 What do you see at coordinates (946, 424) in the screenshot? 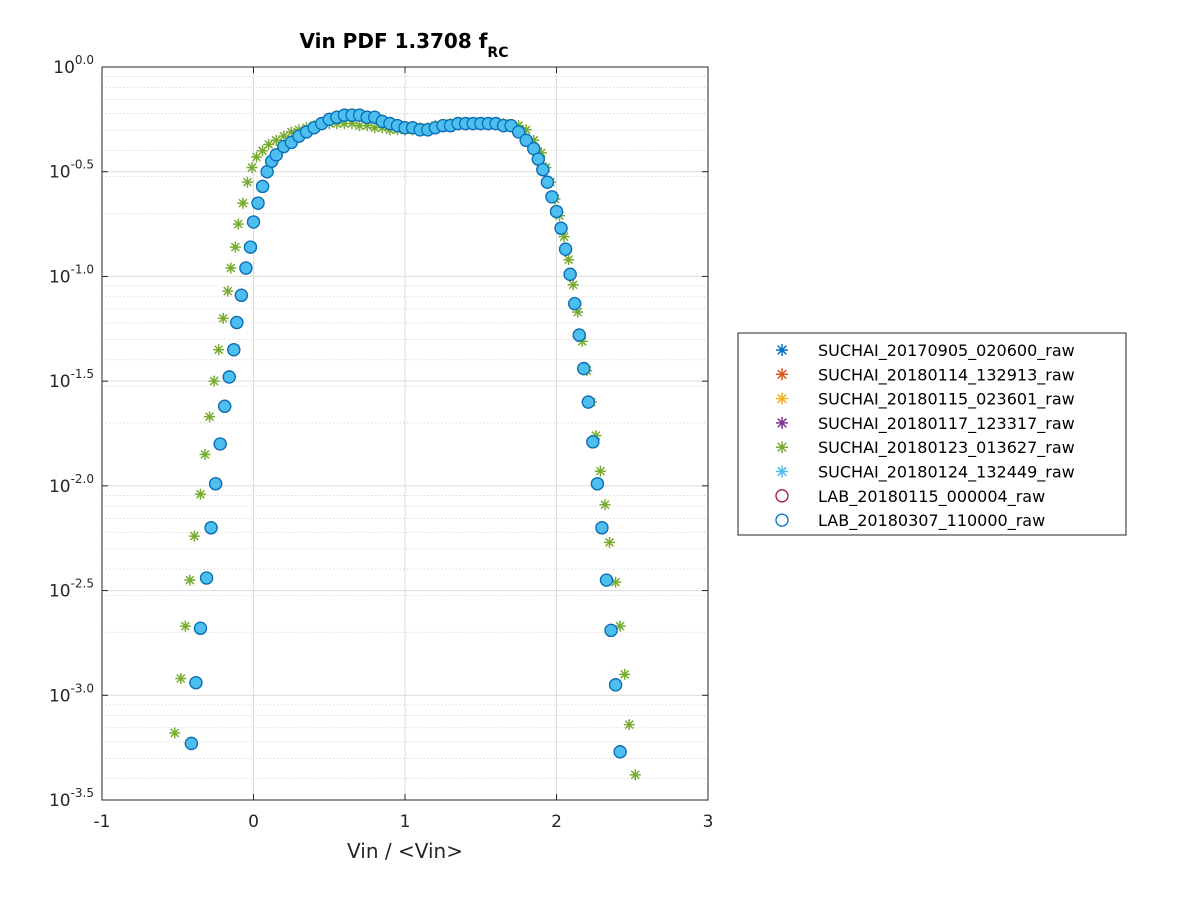
I see `legend-entry-label: SUCHAI_20180117_123317_raw` at bounding box center [946, 424].